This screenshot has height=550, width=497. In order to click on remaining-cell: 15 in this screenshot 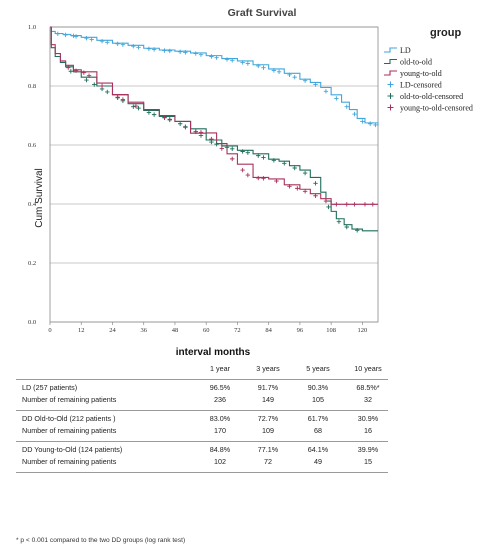, I will do `click(368, 461)`.